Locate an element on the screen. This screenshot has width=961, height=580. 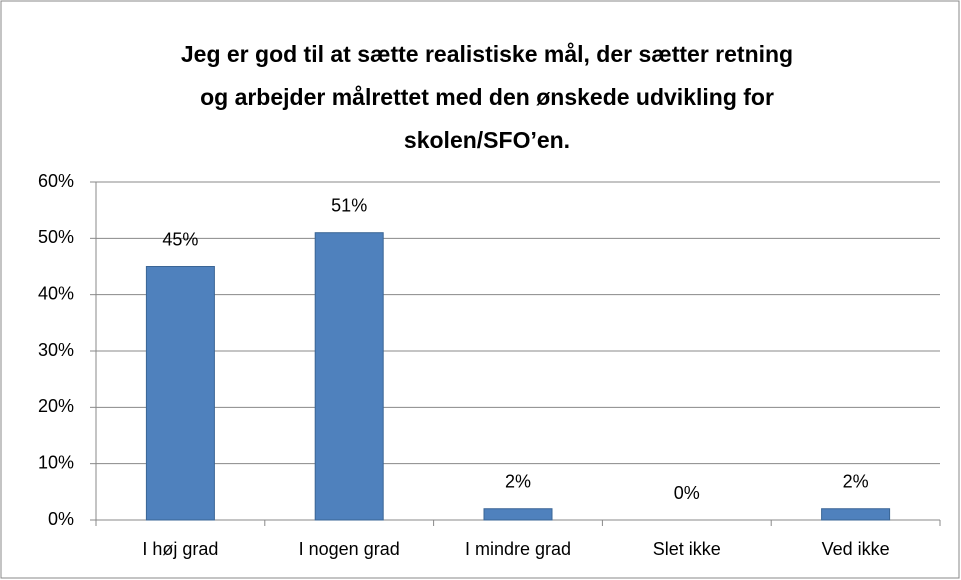
y-tick-label: 0% is located at coordinates (61, 519).